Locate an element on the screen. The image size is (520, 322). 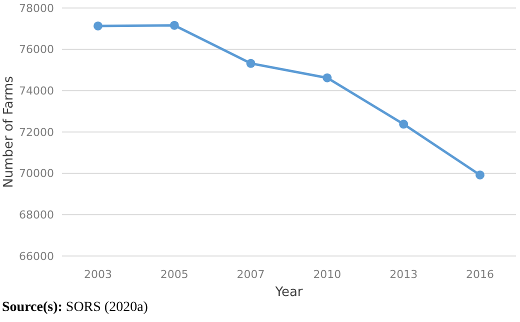
x-tick-label: 2013 is located at coordinates (404, 274).